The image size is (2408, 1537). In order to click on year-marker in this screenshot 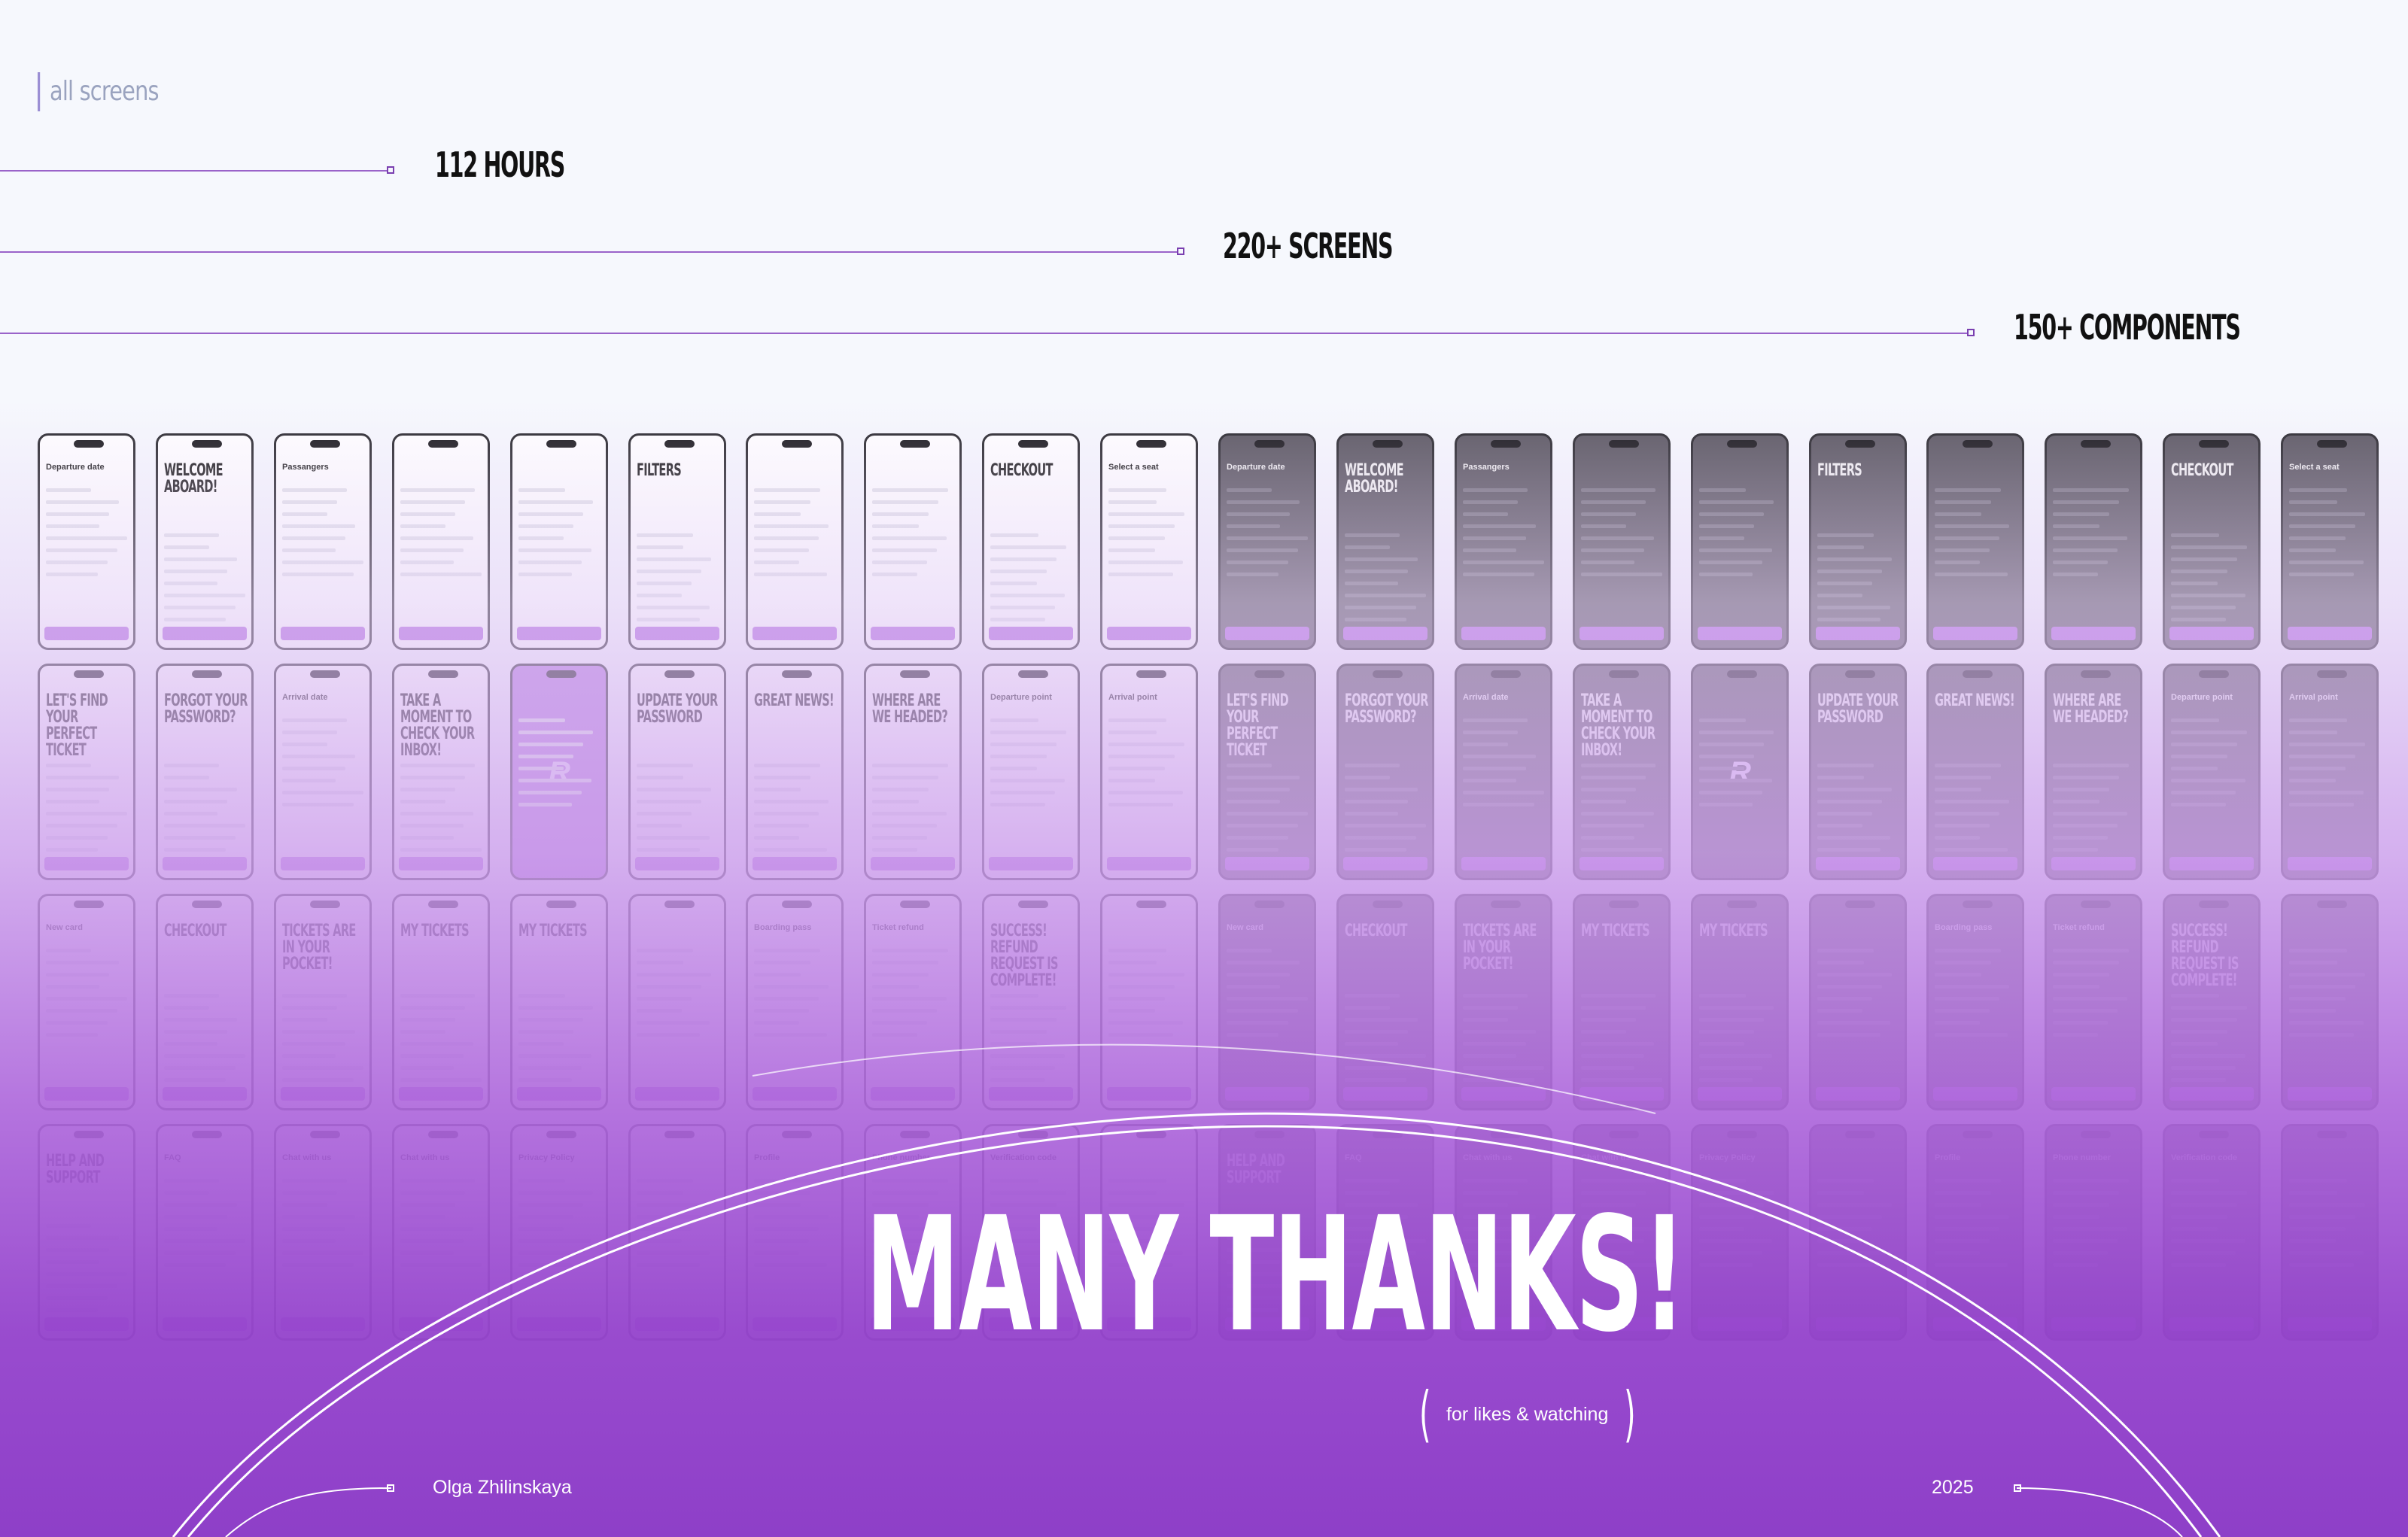, I will do `click(2017, 1488)`.